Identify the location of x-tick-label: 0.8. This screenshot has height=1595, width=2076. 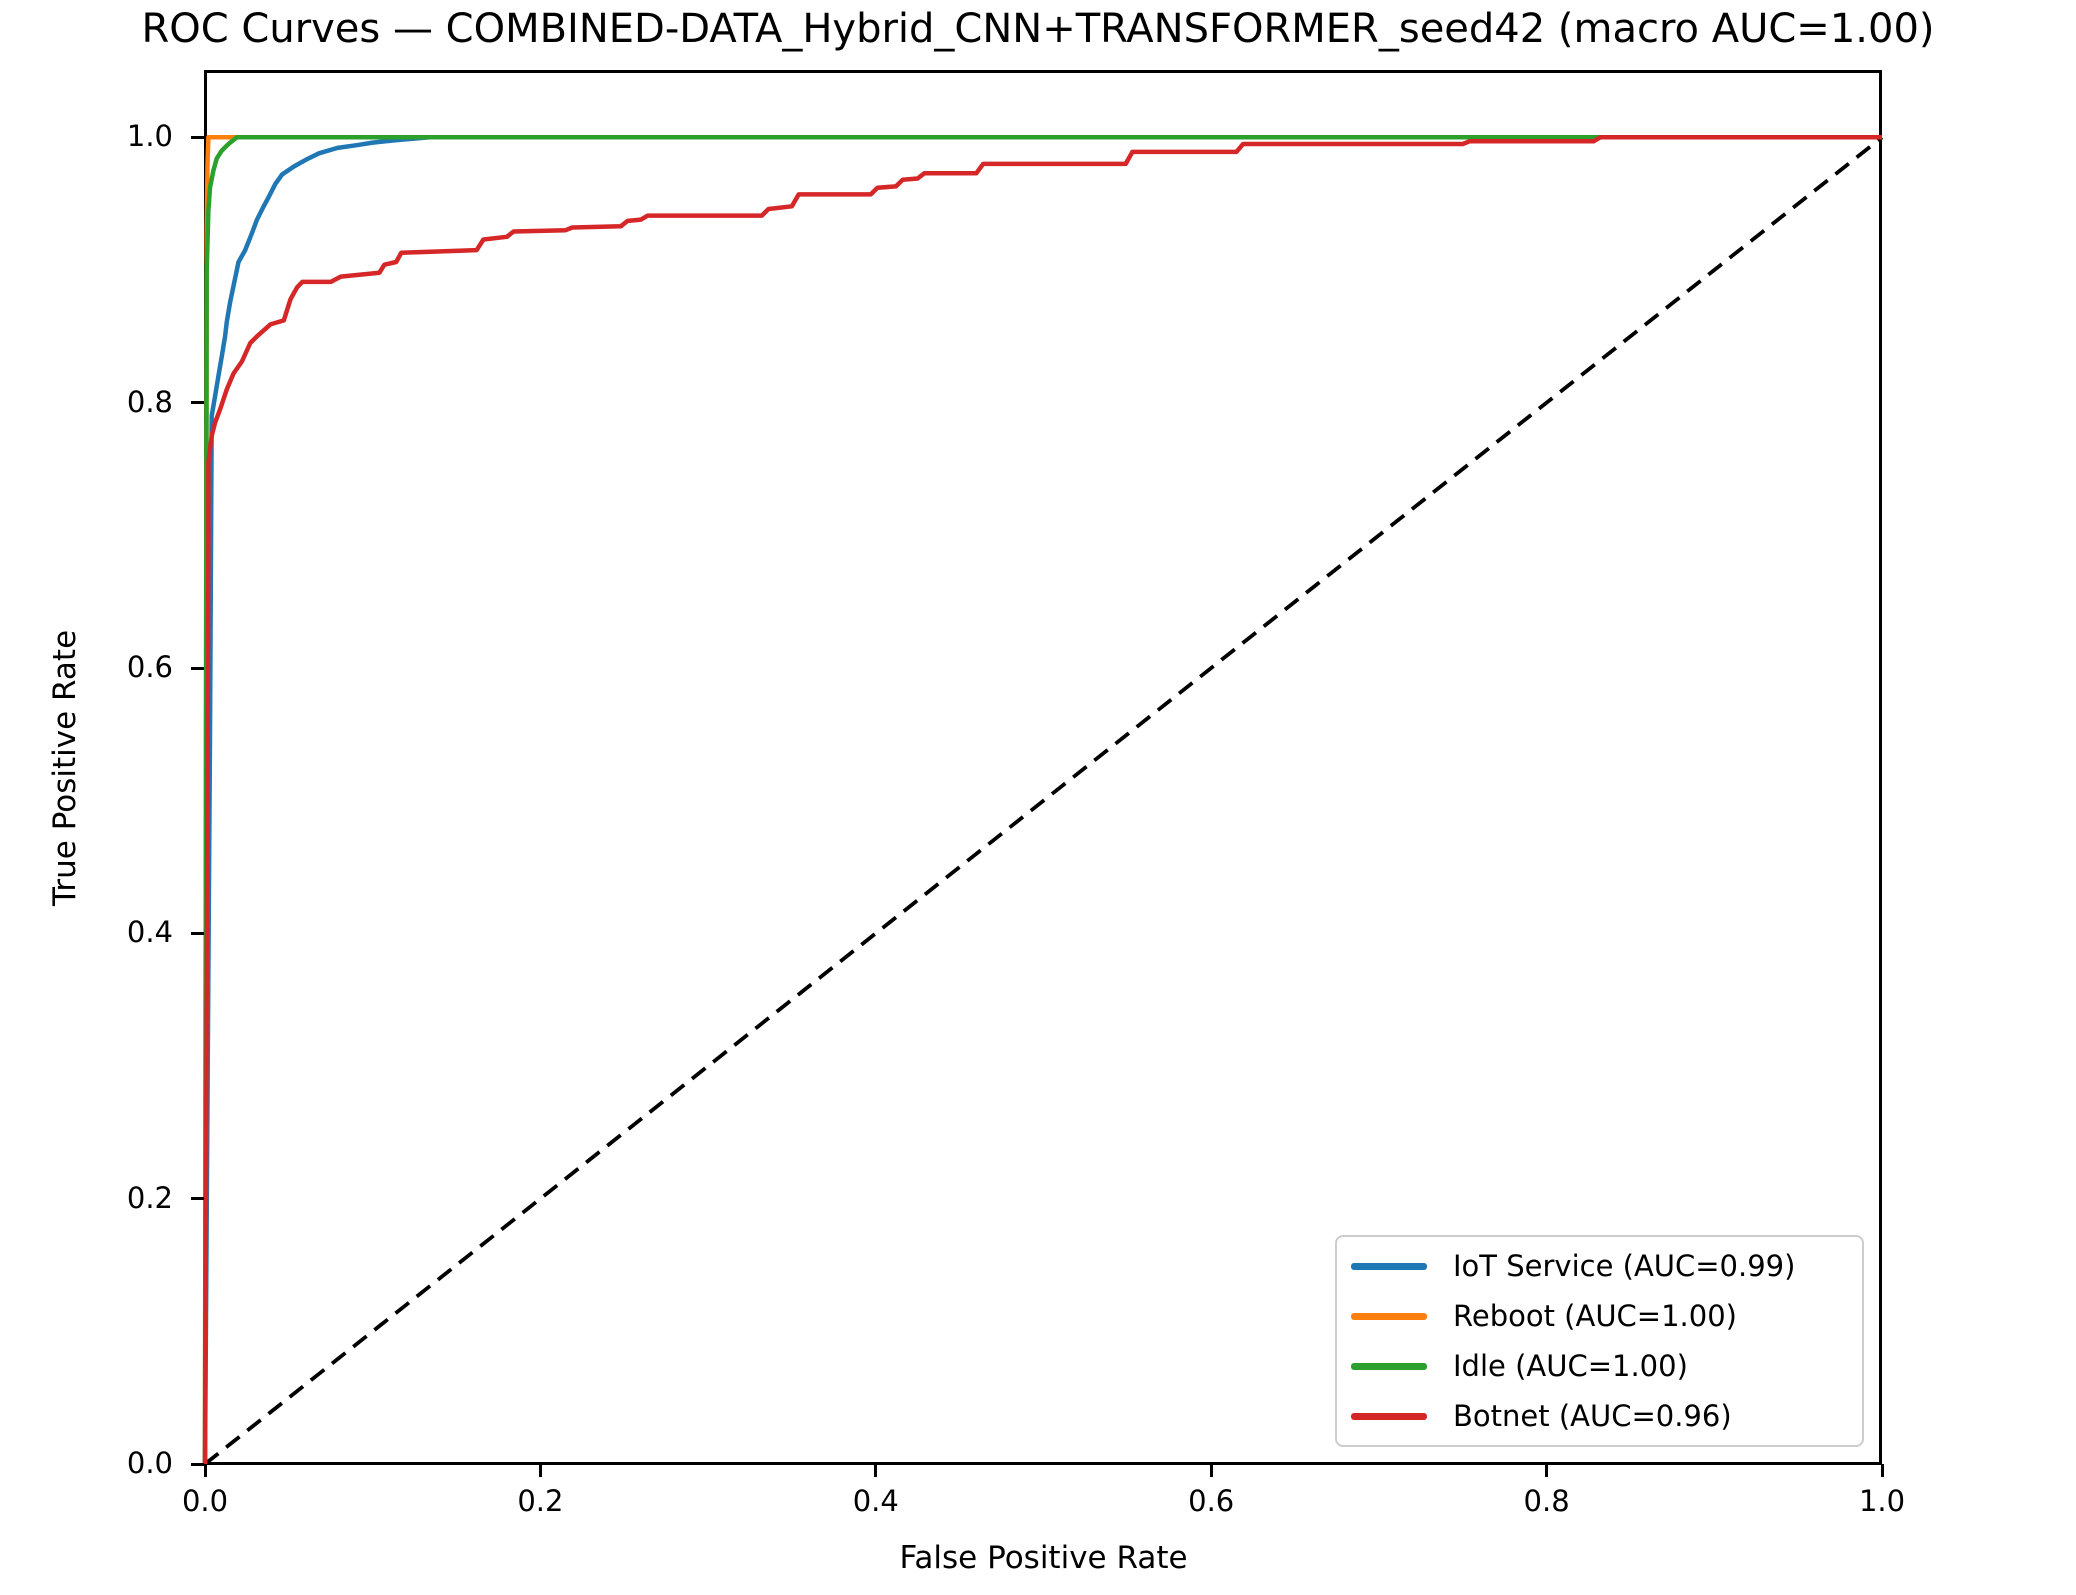
(1546, 1501).